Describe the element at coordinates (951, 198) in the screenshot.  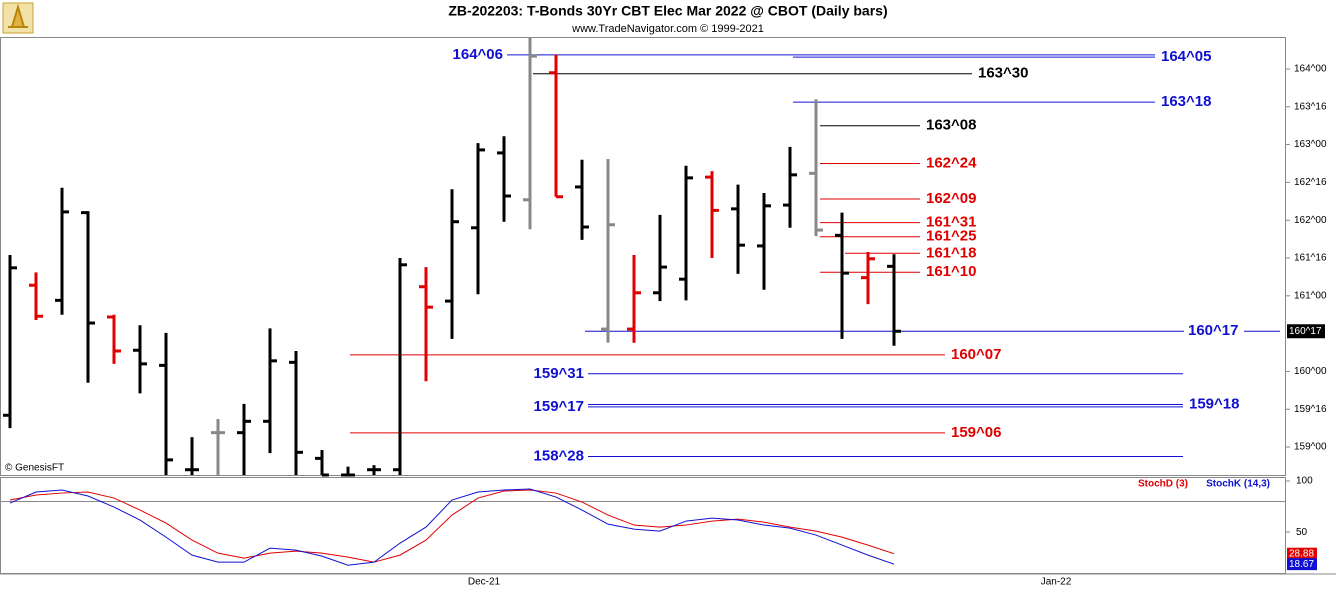
I see `level-label: 162^09` at that location.